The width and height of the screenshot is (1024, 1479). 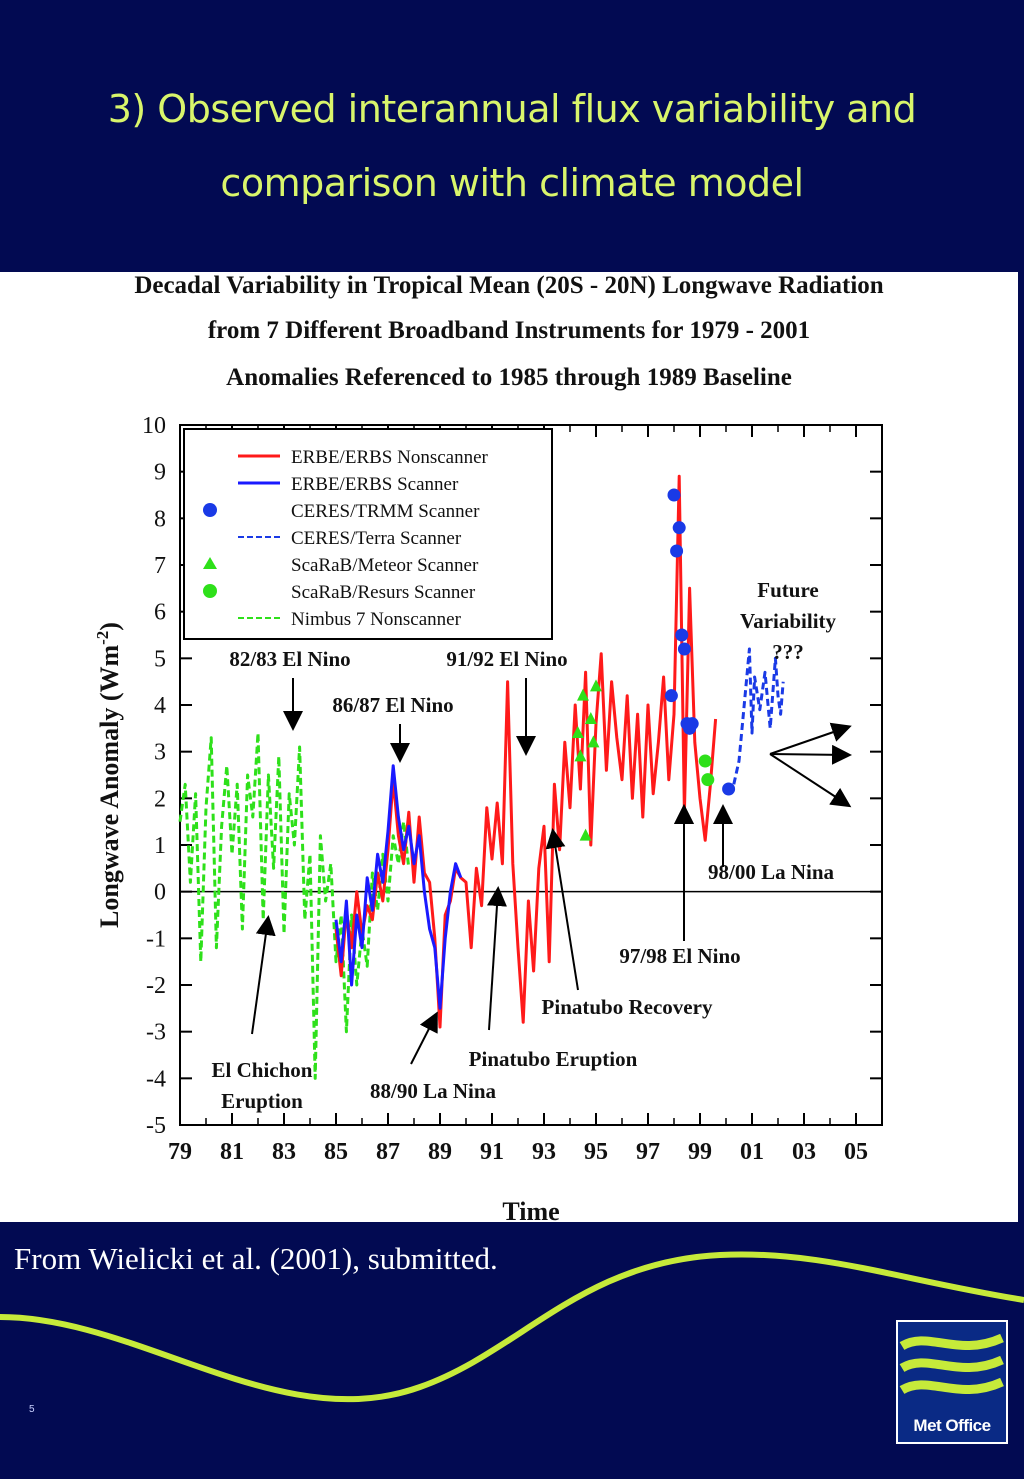 I want to click on y-axis-label: Longwave Anomaly (Wm-2), so click(x=108, y=775).